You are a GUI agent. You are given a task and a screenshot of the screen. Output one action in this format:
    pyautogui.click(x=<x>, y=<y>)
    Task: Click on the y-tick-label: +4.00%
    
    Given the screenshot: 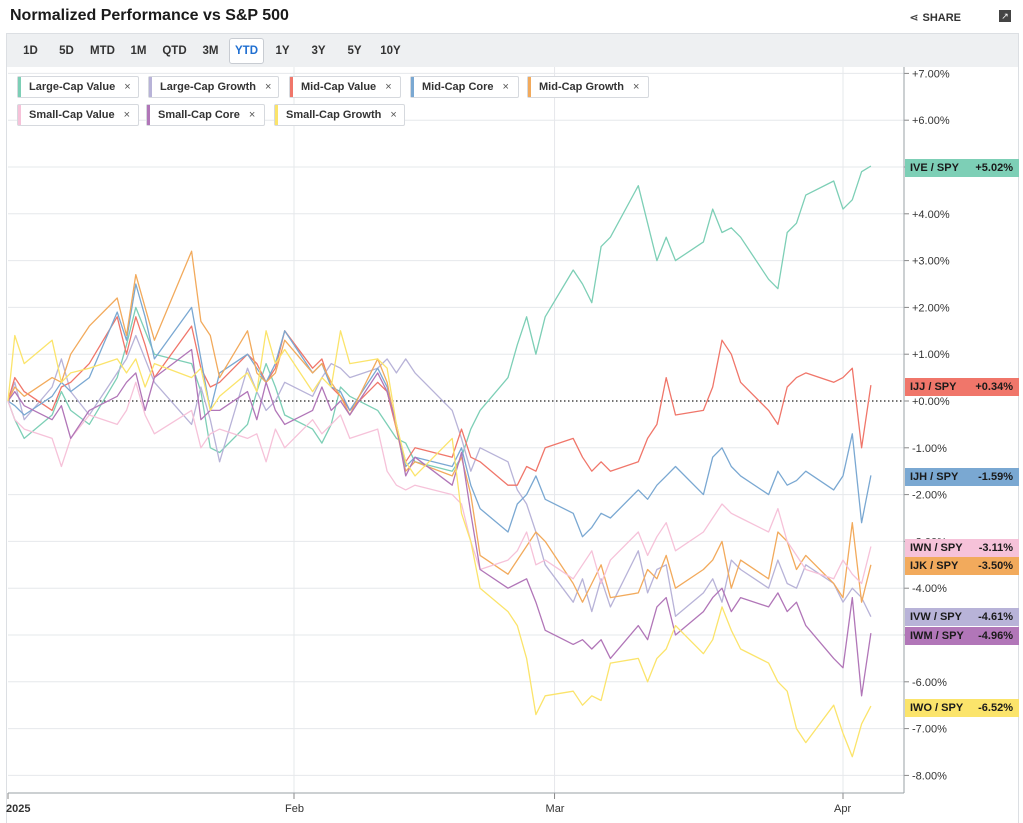 What is the action you would take?
    pyautogui.click(x=931, y=215)
    